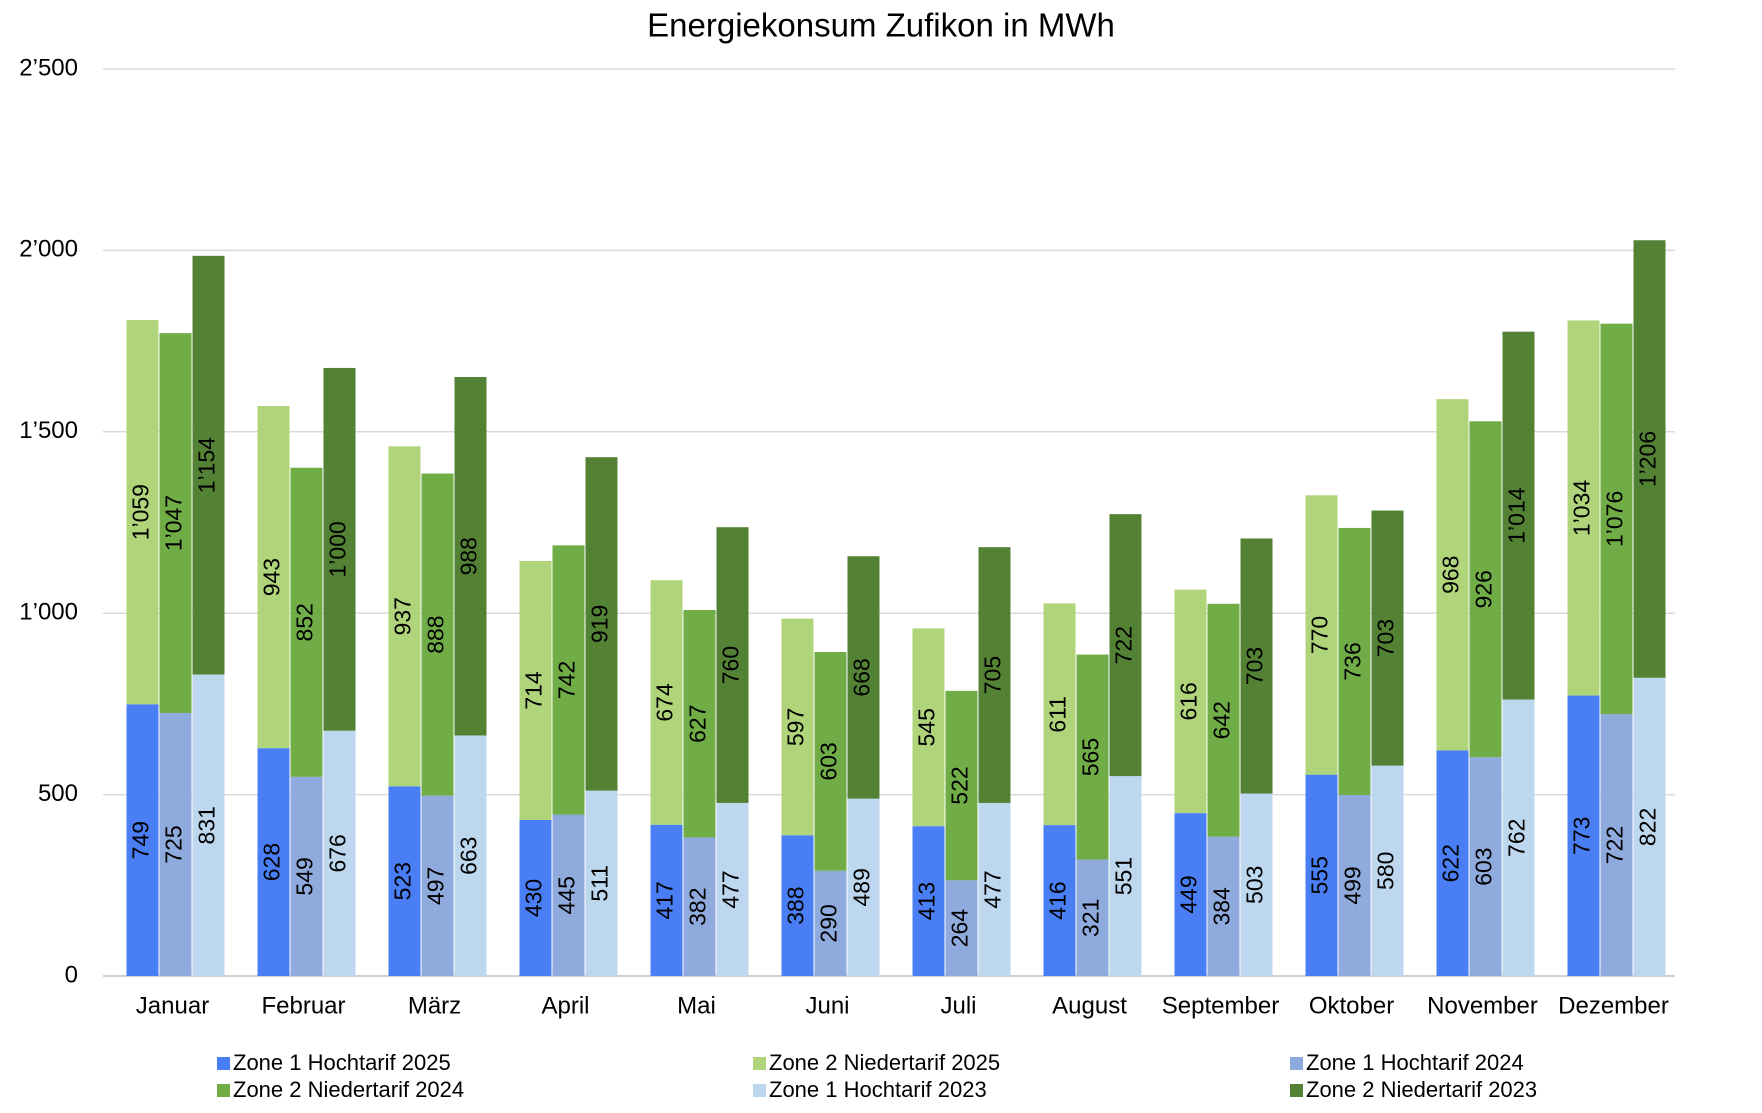 The width and height of the screenshot is (1762, 1113). I want to click on legend-label: Zone 1 Hochtarif 2024, so click(1415, 1062).